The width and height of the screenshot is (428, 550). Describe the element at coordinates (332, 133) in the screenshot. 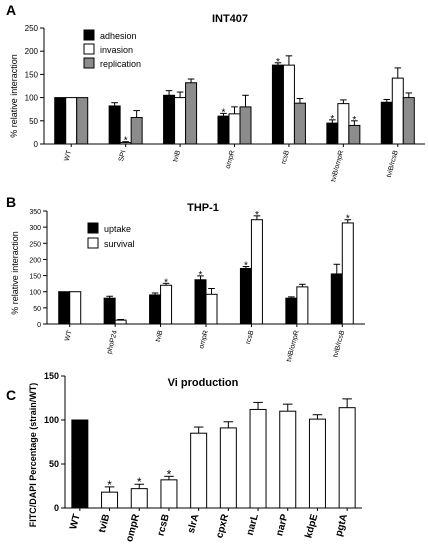

I see `bar-tvib-ompr-adhesion` at that location.